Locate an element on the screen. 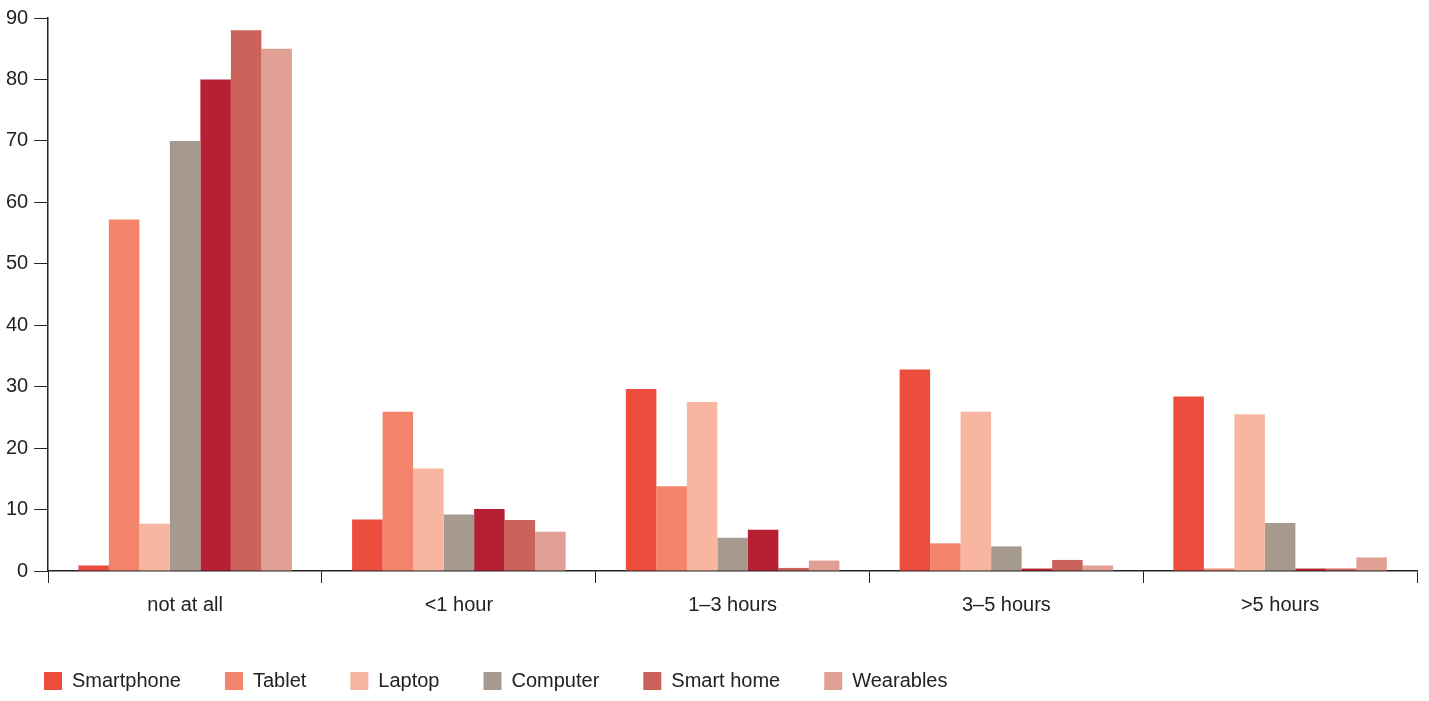 This screenshot has width=1429, height=701. y-tick-label: 80 is located at coordinates (17, 77).